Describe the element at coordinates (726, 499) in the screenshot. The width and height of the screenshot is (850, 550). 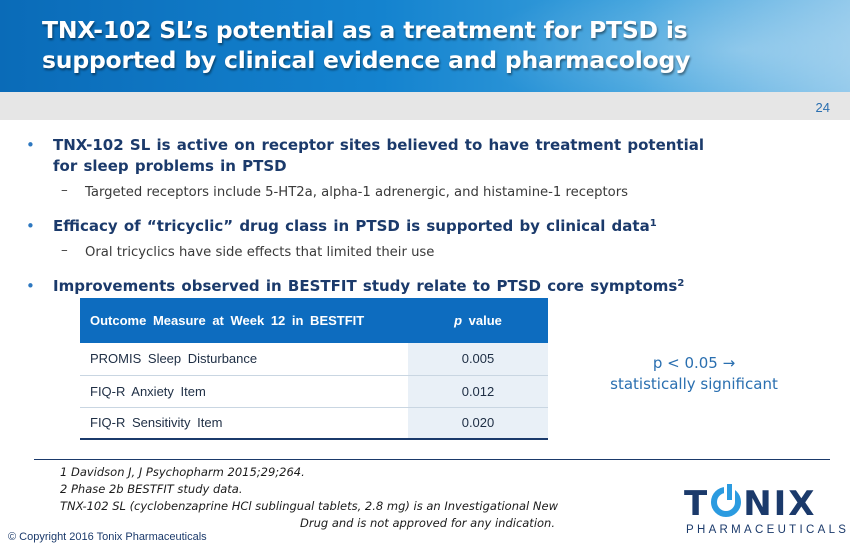
I see `power-o-icon` at that location.